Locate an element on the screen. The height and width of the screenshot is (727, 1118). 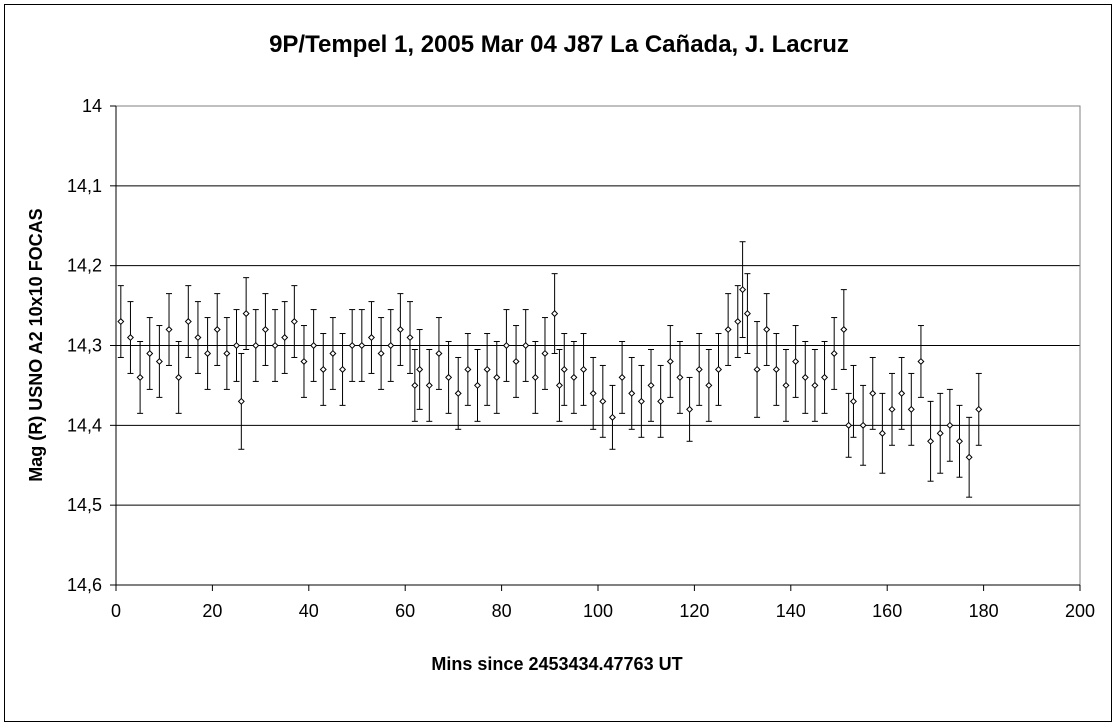
x-tick-label: 200 is located at coordinates (1080, 611).